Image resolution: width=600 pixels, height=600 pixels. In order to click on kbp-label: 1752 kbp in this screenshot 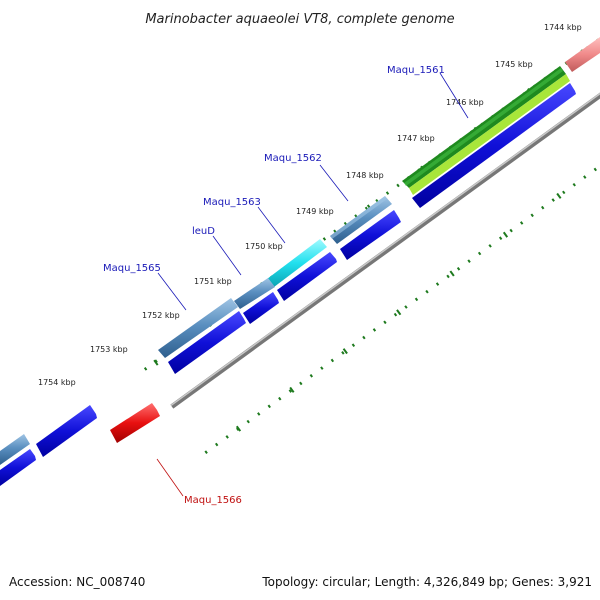, I will do `click(161, 315)`.